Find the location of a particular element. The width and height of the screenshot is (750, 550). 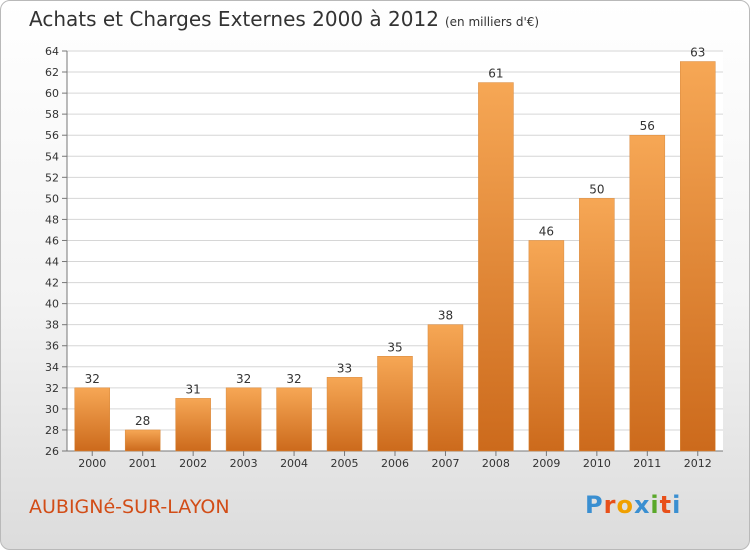

y-tick-label: 48 is located at coordinates (52, 219).